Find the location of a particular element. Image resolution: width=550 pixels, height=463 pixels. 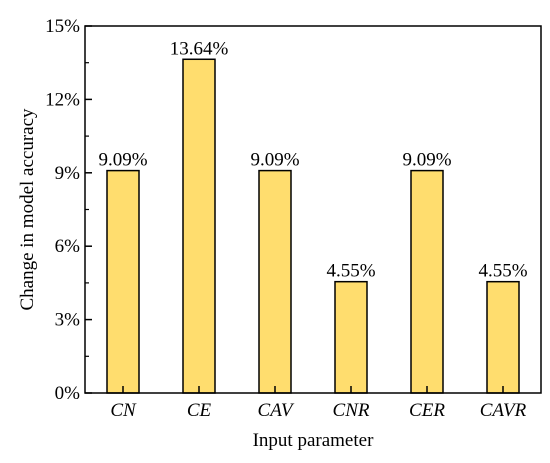

y-tick-label: 3% is located at coordinates (68, 320).